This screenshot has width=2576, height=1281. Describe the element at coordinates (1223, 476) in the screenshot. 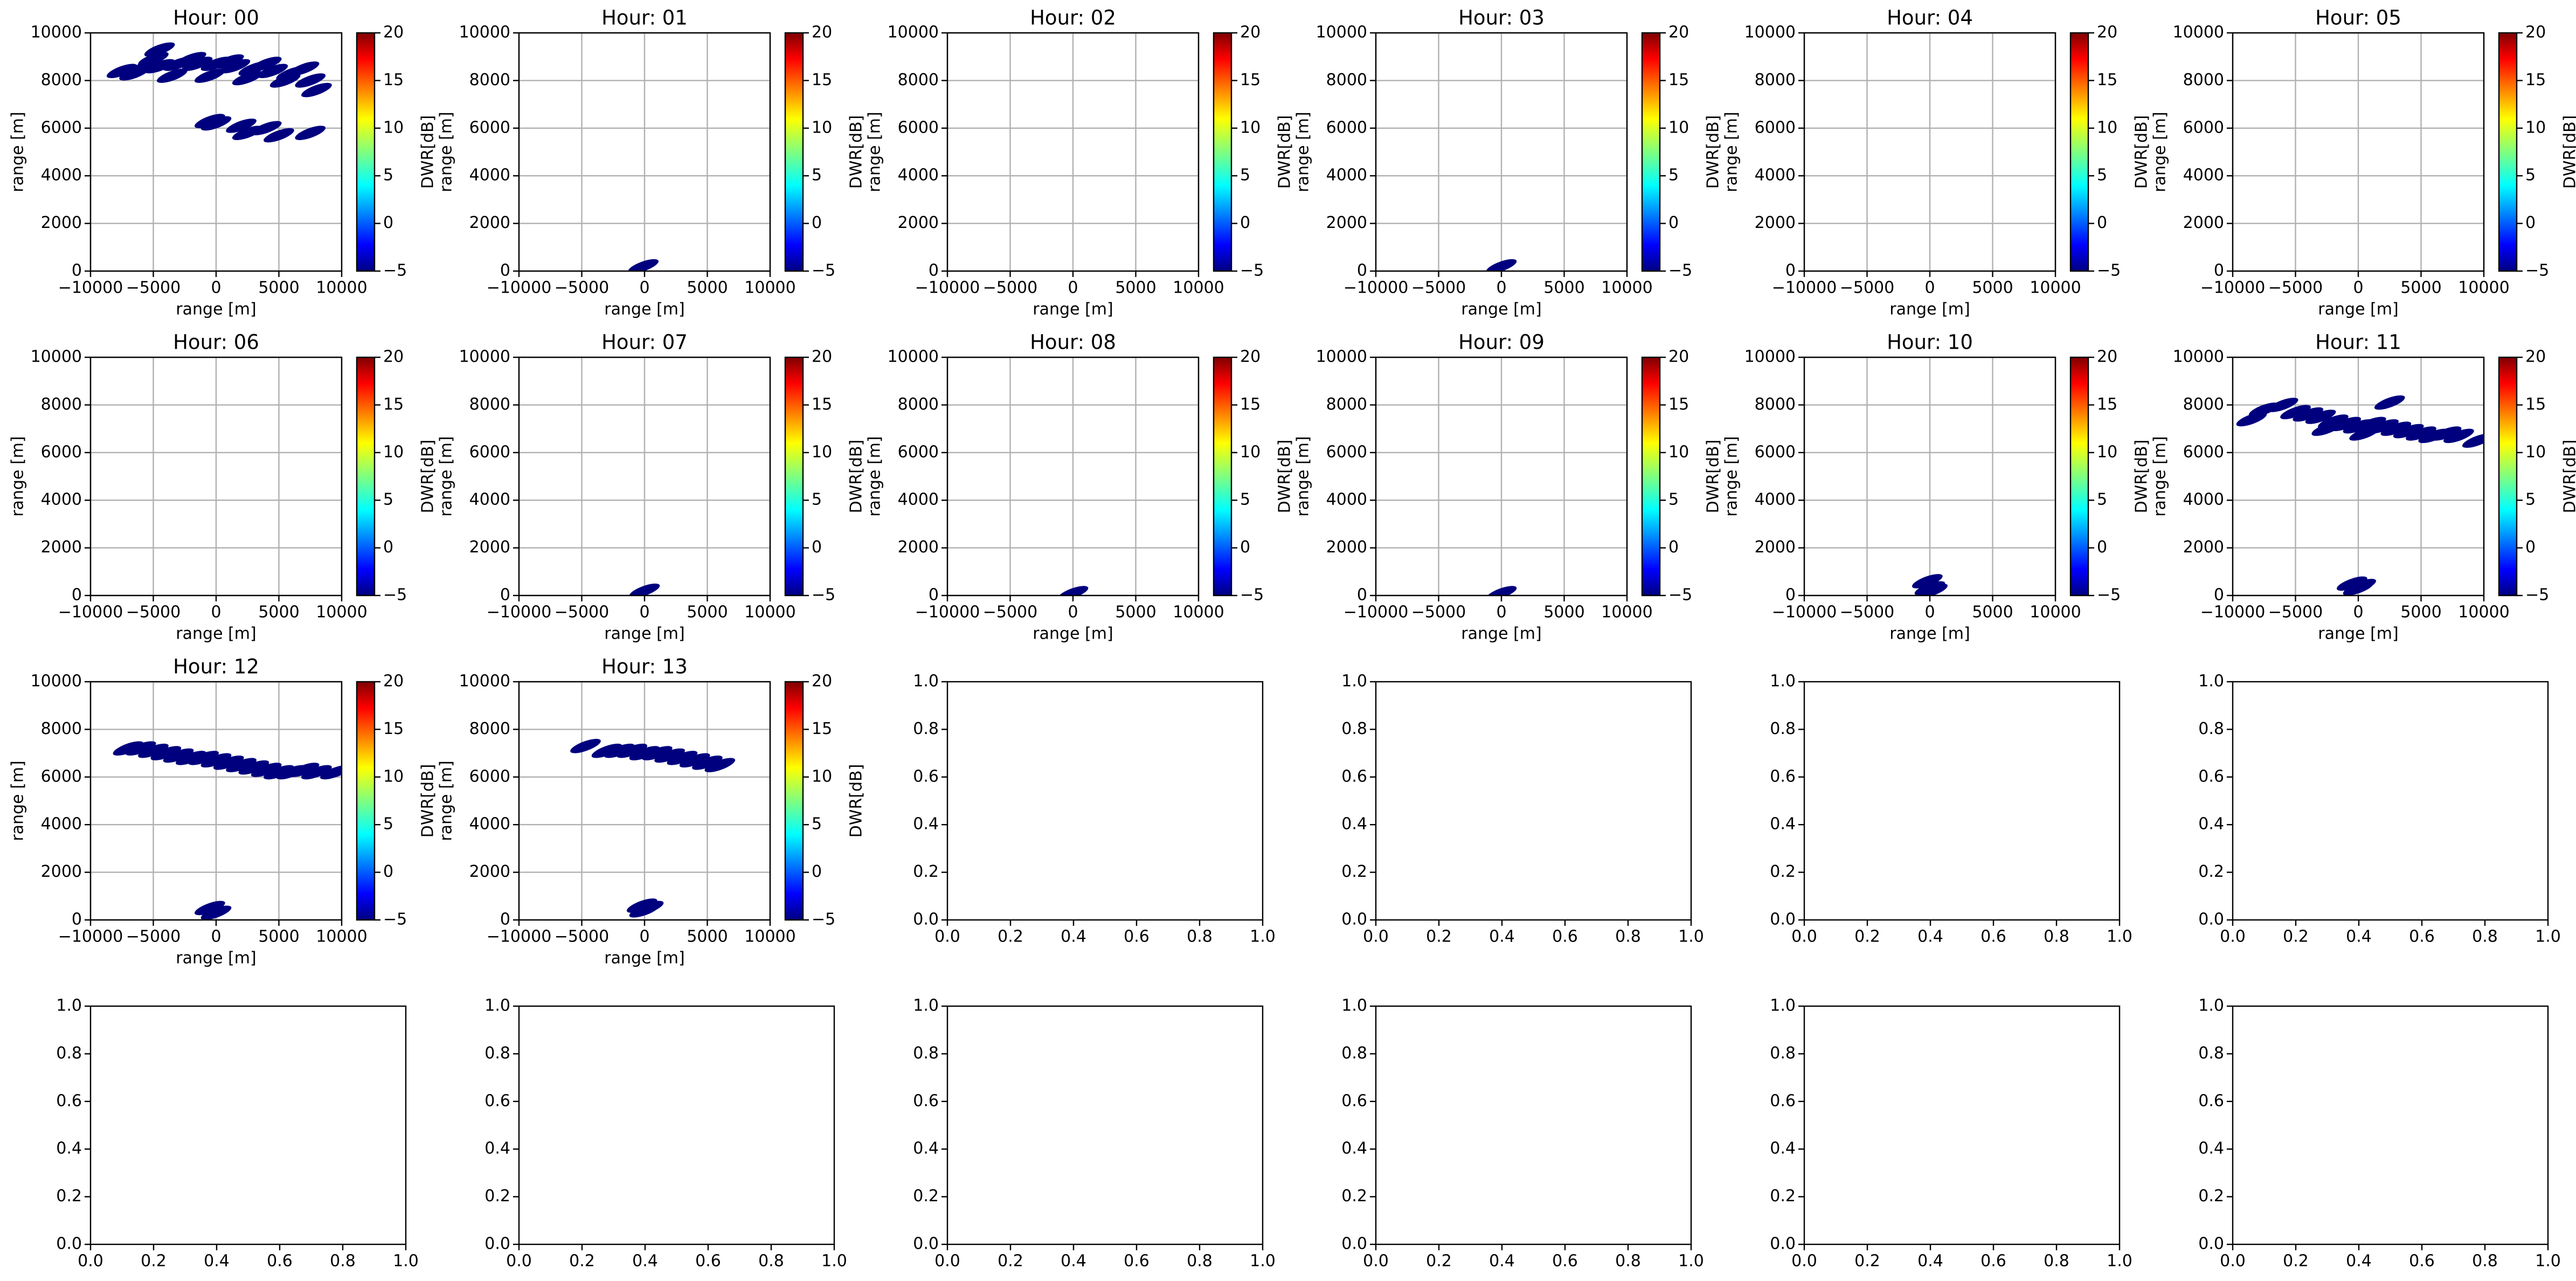

I see `colorbar` at that location.